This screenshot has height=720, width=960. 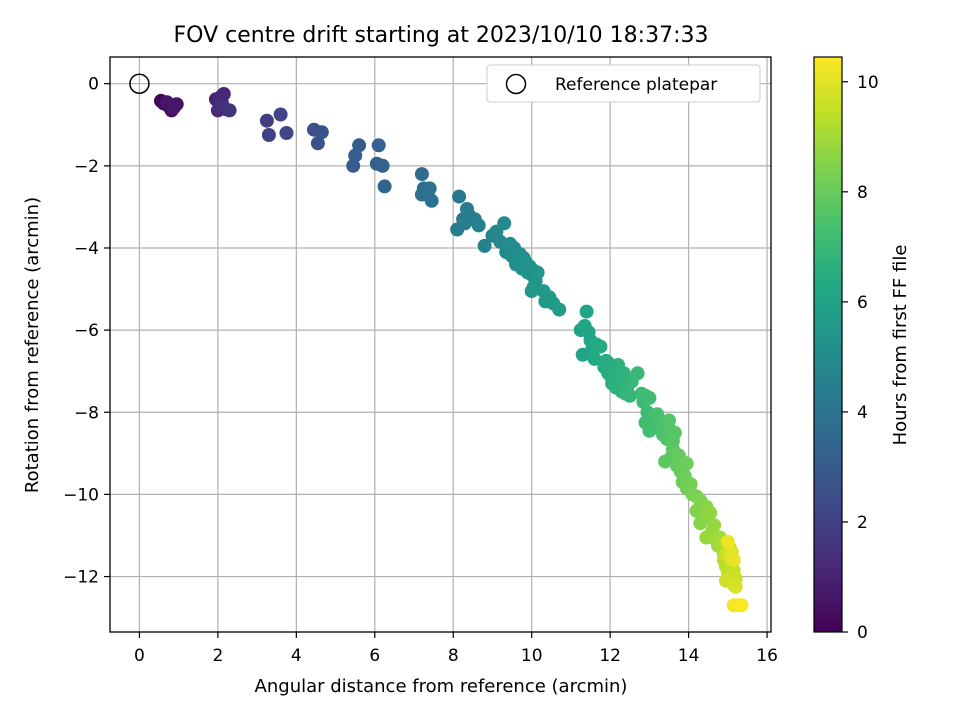 I want to click on x-tick-label: 16, so click(x=767, y=656).